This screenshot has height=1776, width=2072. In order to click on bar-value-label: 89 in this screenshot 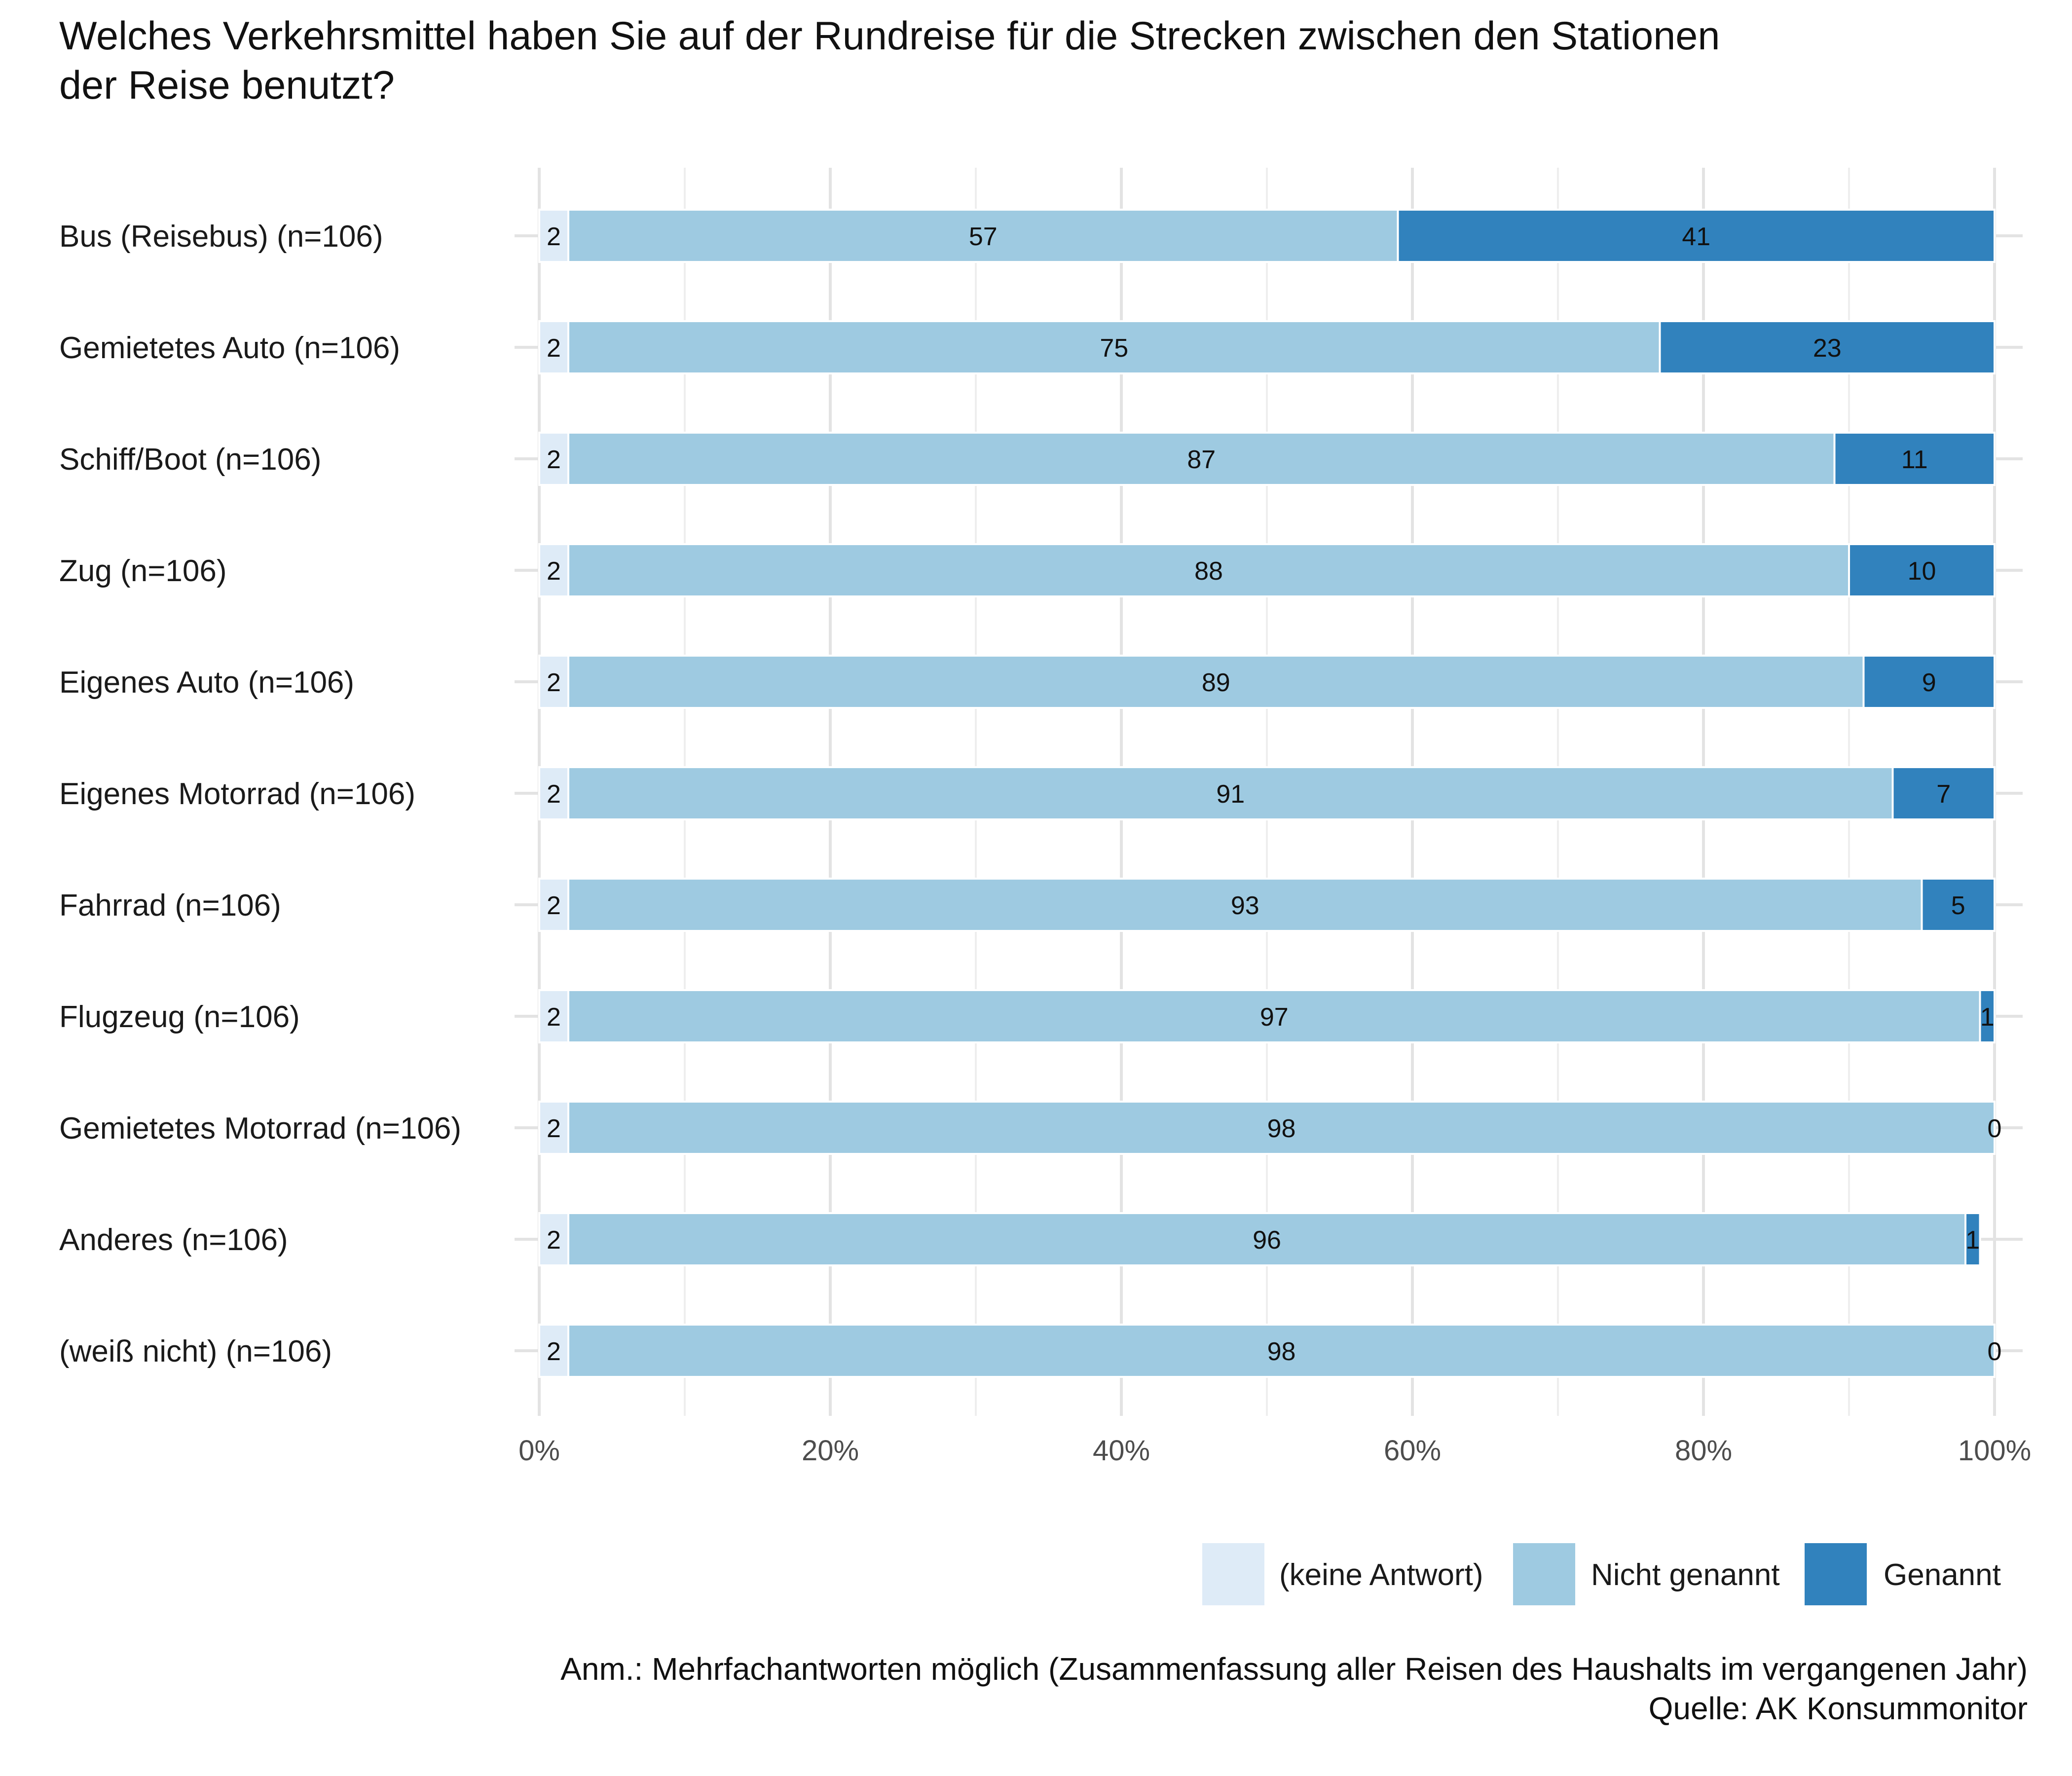, I will do `click(1216, 683)`.